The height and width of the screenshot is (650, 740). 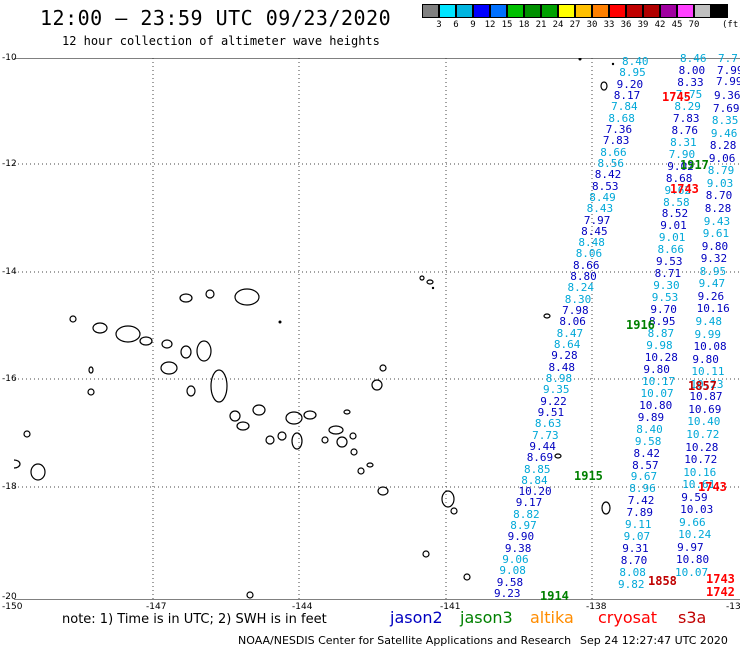 I want to click on wave-height-value: 9.44, so click(x=542, y=446).